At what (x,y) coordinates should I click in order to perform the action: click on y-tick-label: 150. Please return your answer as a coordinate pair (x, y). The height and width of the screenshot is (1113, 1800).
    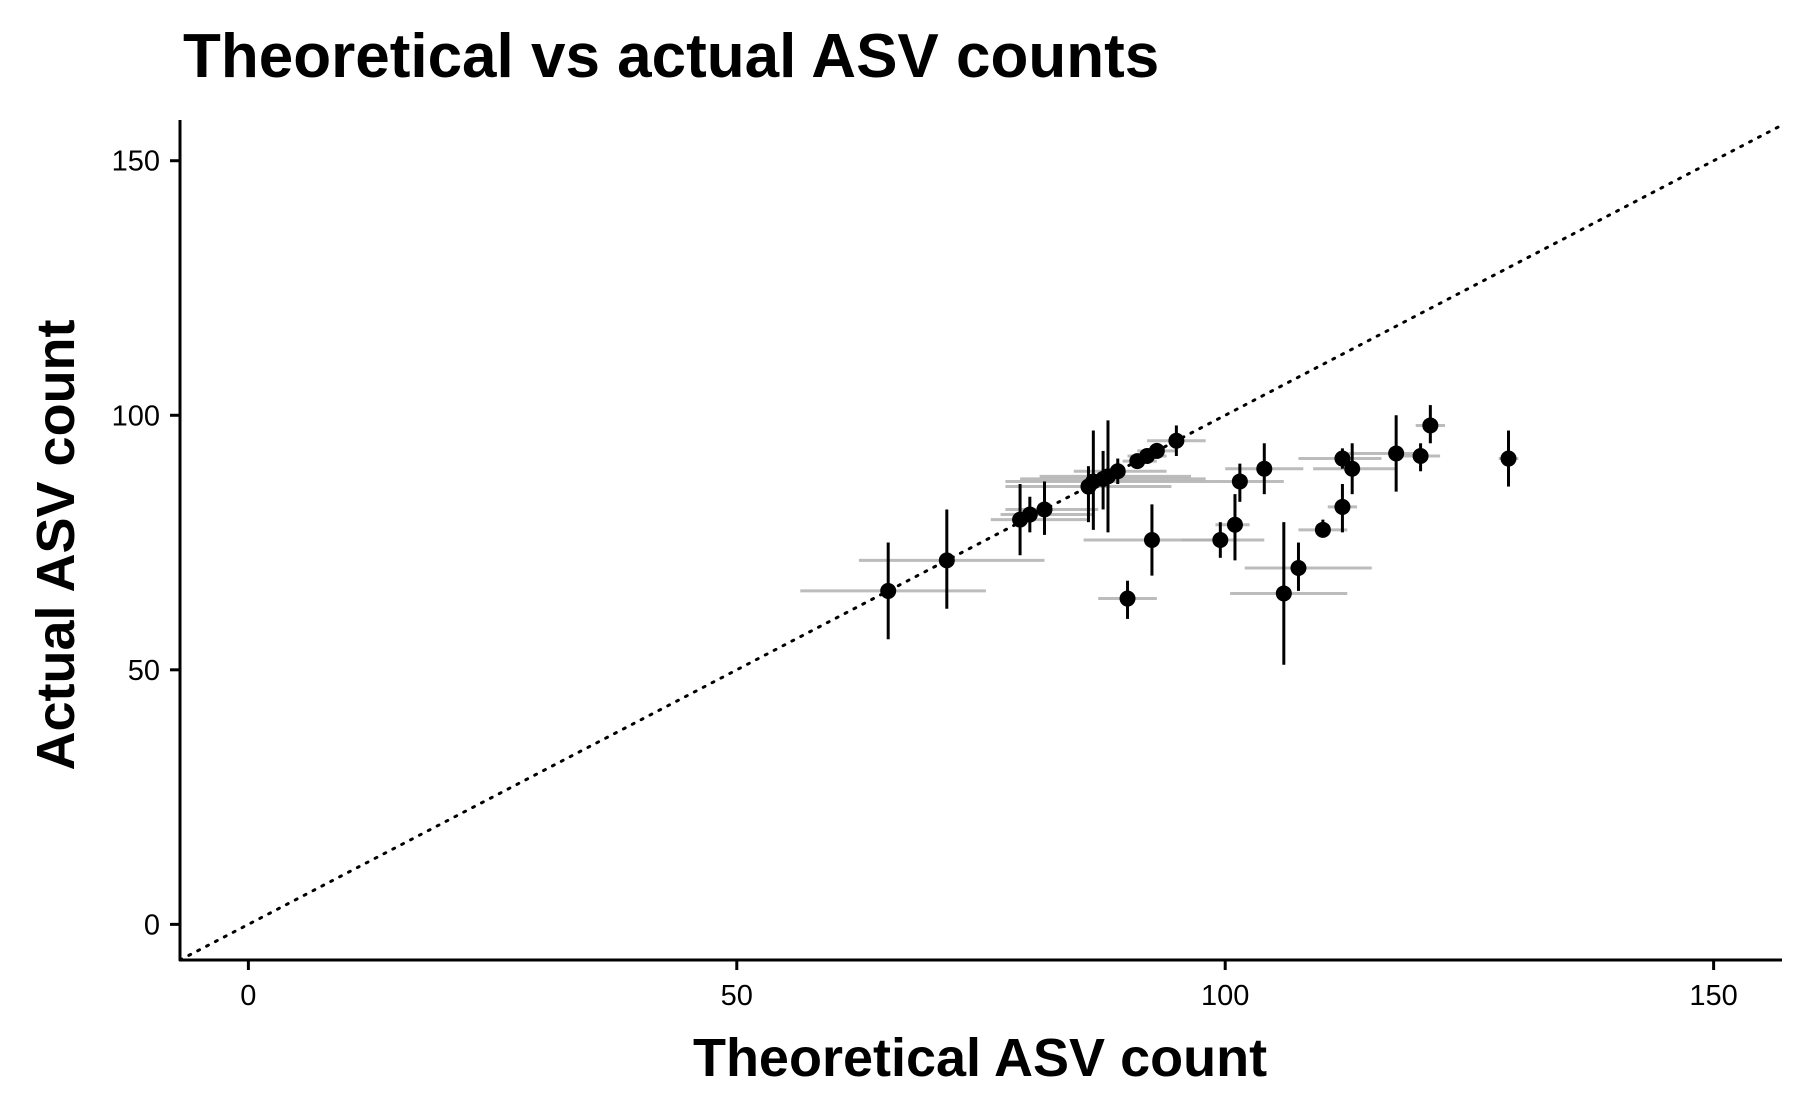
    Looking at the image, I should click on (136, 162).